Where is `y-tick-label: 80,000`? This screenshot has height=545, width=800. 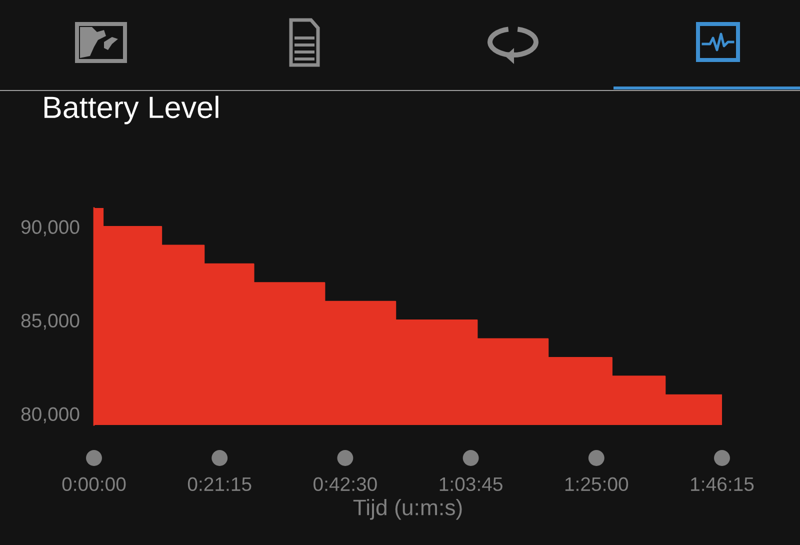
y-tick-label: 80,000 is located at coordinates (50, 415).